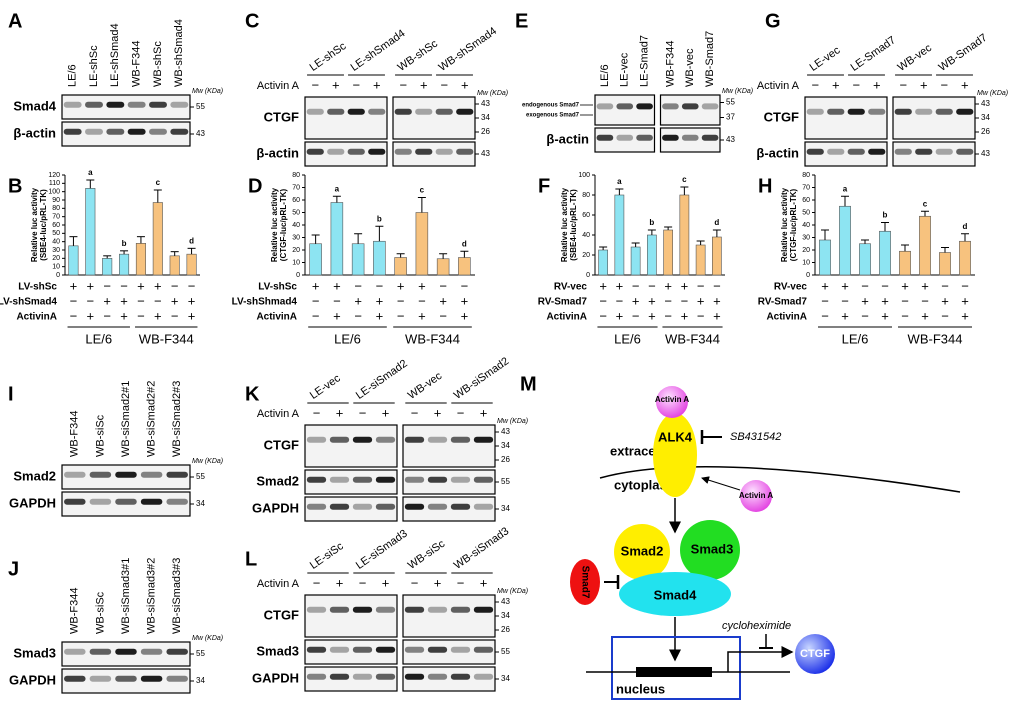 This screenshot has height=709, width=1024. Describe the element at coordinates (642, 550) in the screenshot. I see `label: Smad2` at that location.